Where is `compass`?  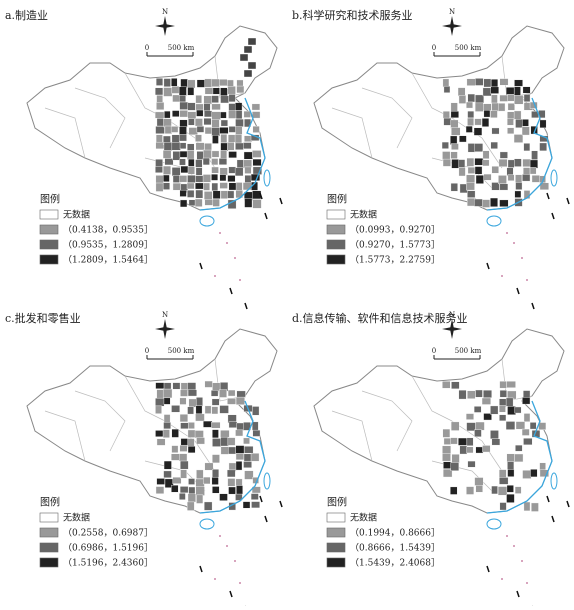 compass is located at coordinates (452, 26).